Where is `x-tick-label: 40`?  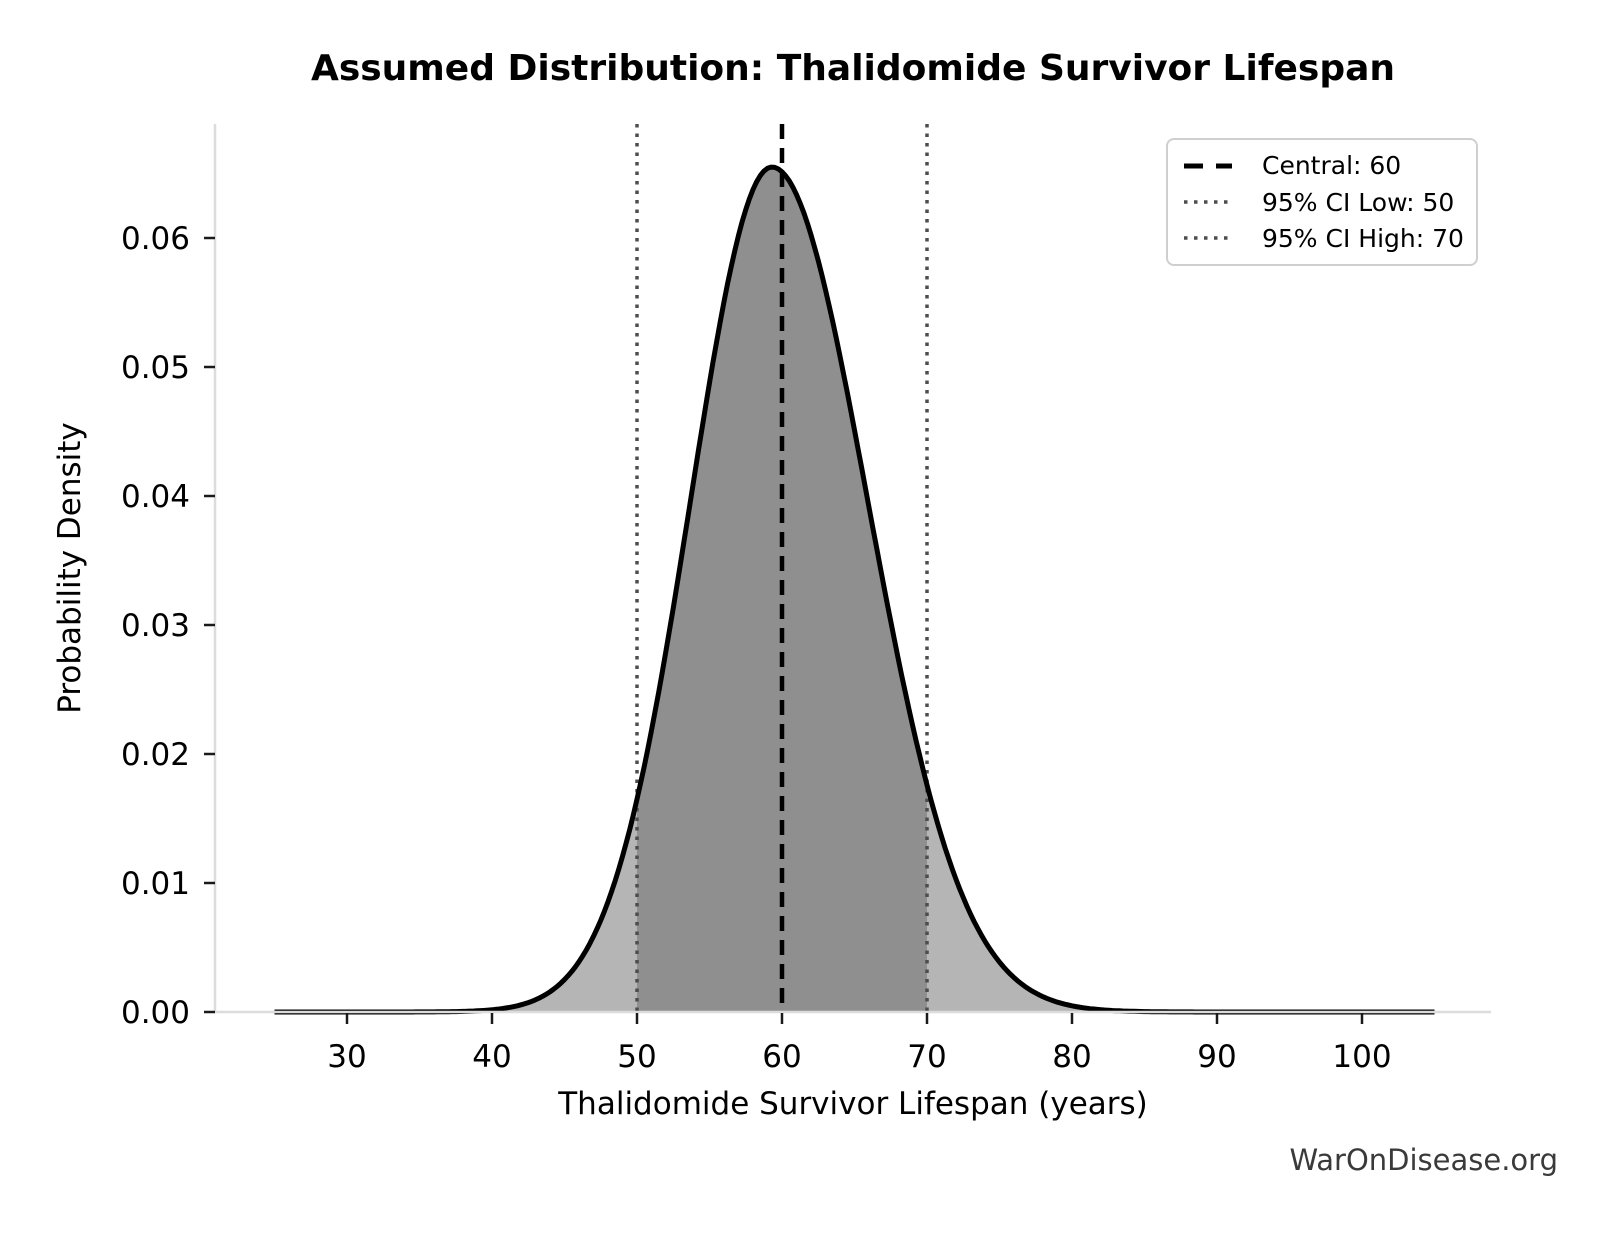 x-tick-label: 40 is located at coordinates (491, 1057).